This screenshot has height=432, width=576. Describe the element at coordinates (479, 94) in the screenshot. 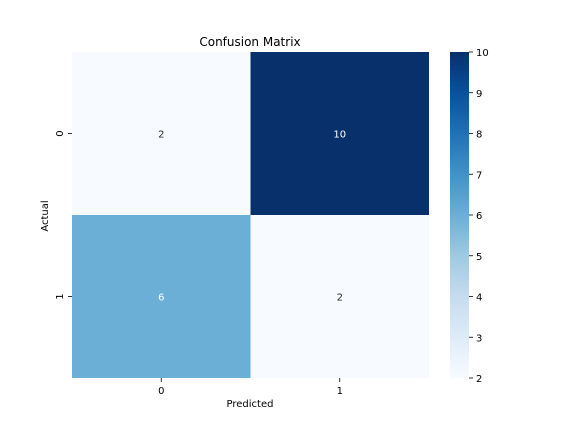

I see `colorbar-tick-label: 9` at that location.